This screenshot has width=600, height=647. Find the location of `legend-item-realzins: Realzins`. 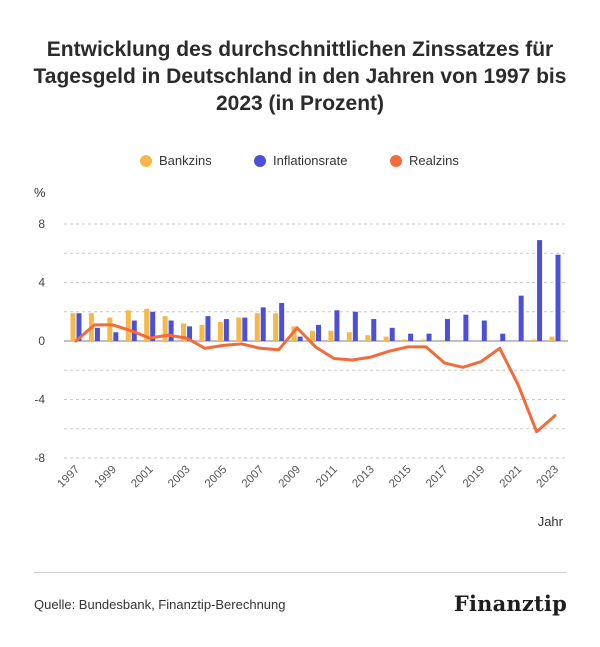

legend-item-realzins: Realzins is located at coordinates (424, 160).